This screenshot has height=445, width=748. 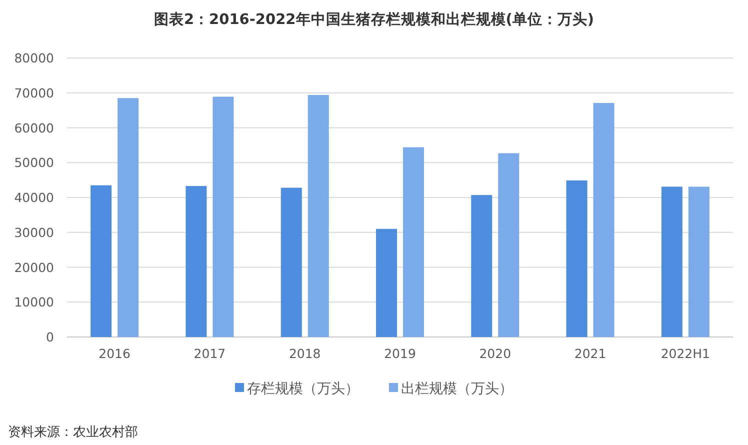 I want to click on x-tick-label: 2021, so click(x=590, y=353).